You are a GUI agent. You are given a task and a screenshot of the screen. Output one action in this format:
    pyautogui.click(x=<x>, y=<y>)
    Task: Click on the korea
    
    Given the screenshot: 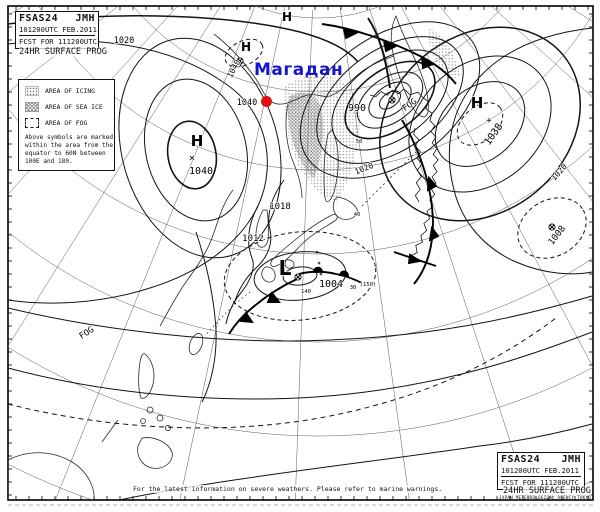 What is the action you would take?
    pyautogui.click(x=262, y=228)
    